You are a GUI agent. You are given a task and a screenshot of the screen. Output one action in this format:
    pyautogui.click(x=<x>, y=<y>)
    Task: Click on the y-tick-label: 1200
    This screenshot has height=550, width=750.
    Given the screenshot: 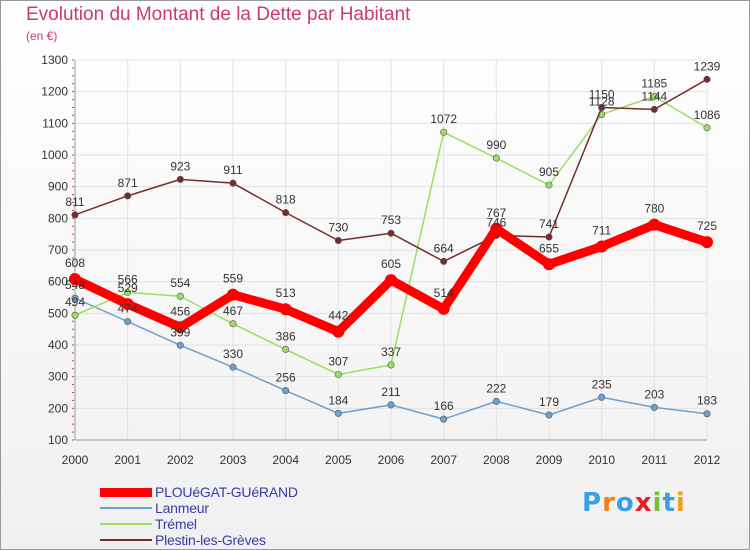 What is the action you would take?
    pyautogui.click(x=54, y=92)
    